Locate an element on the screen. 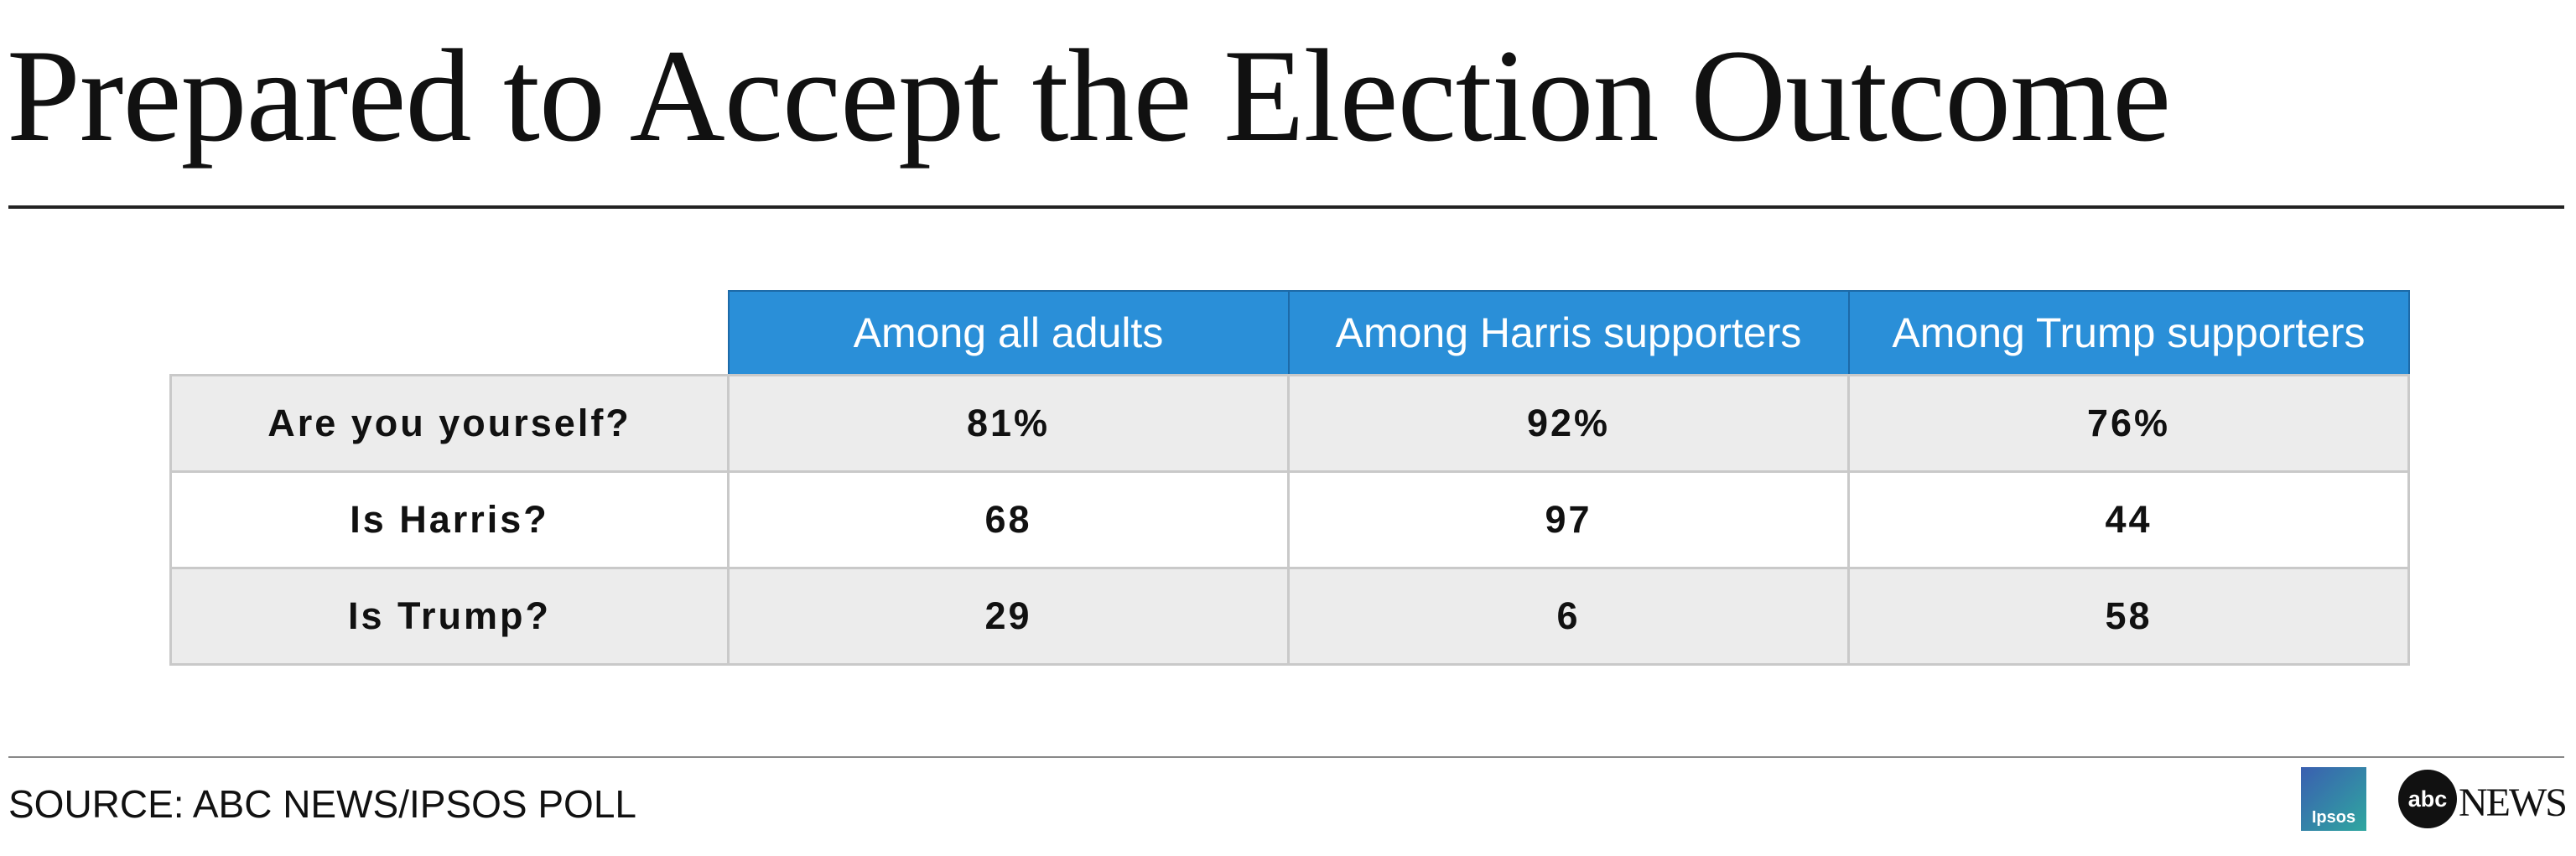 The image size is (2576, 856). column-header: Among Trump supporters is located at coordinates (2128, 333).